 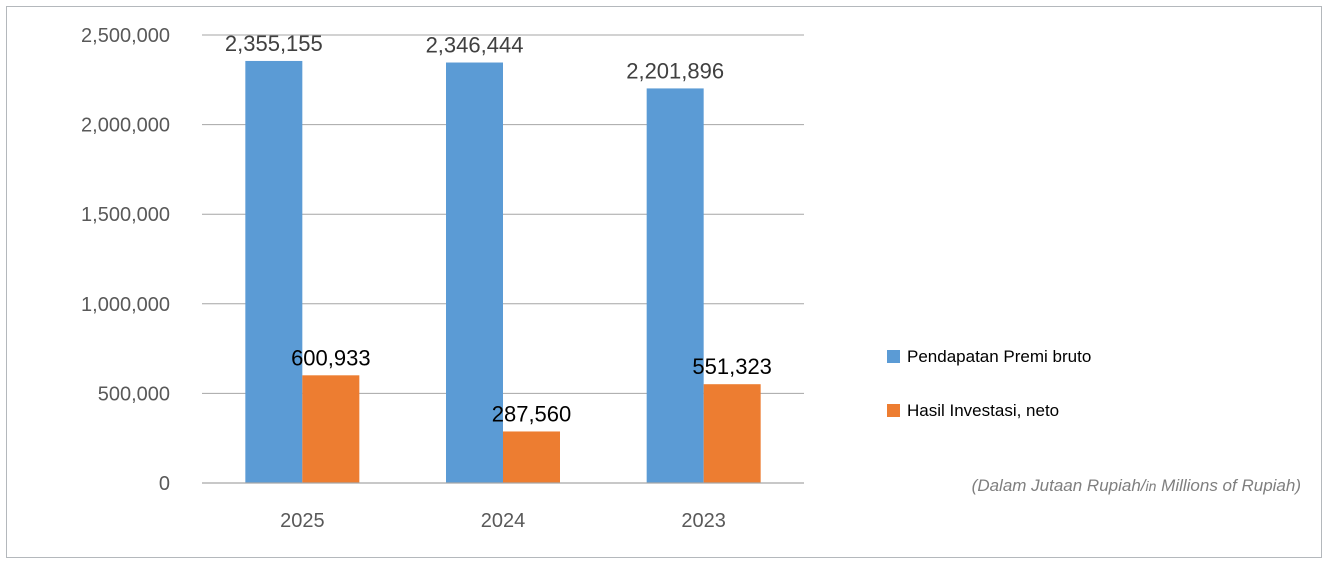 What do you see at coordinates (474, 272) in the screenshot?
I see `bar-premi-2024` at bounding box center [474, 272].